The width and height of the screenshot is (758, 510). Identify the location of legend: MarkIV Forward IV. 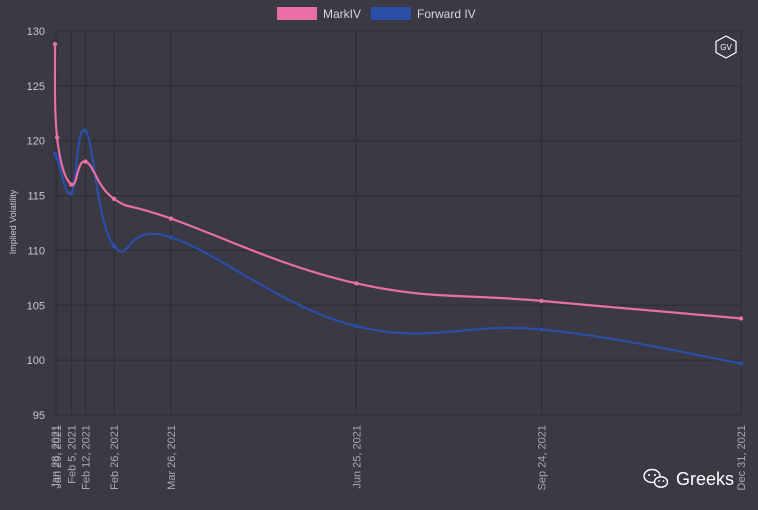
(376, 14).